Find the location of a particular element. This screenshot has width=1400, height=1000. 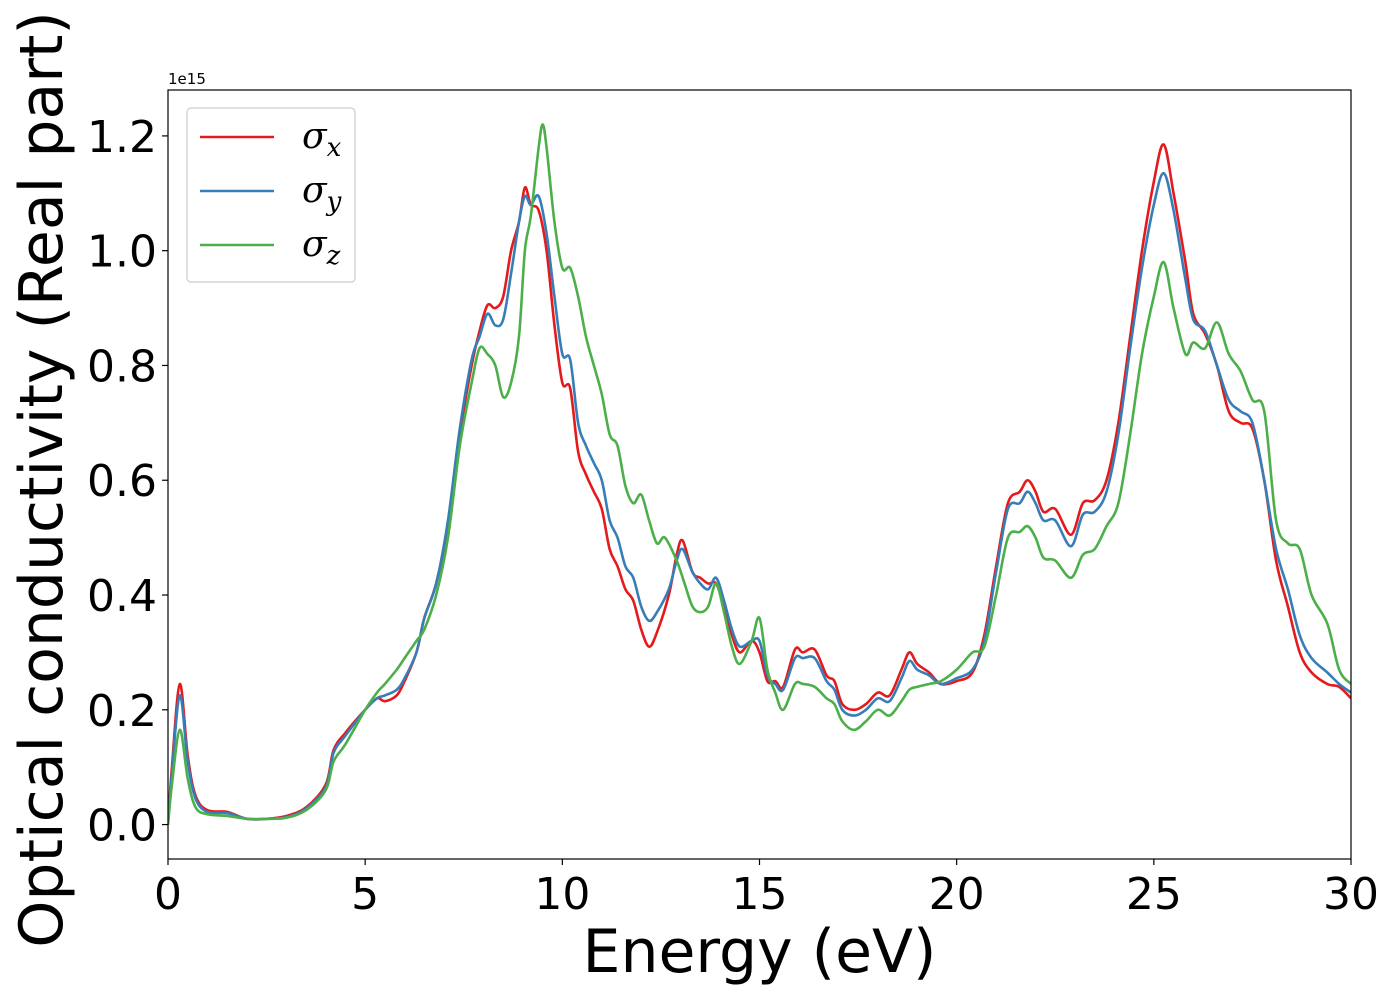

legend-label-z: σz is located at coordinates (321, 247).